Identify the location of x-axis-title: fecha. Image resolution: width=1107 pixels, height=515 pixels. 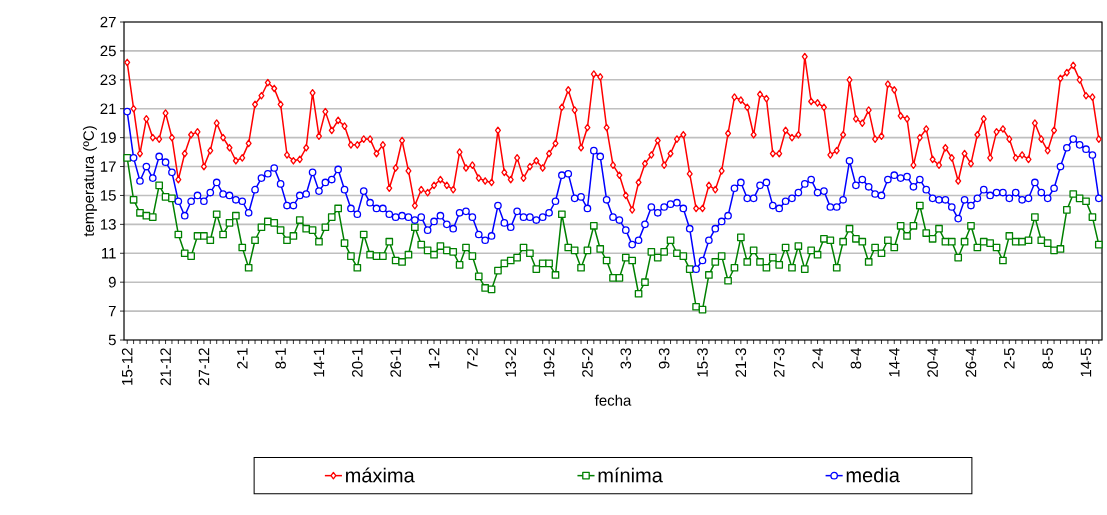
(613, 400).